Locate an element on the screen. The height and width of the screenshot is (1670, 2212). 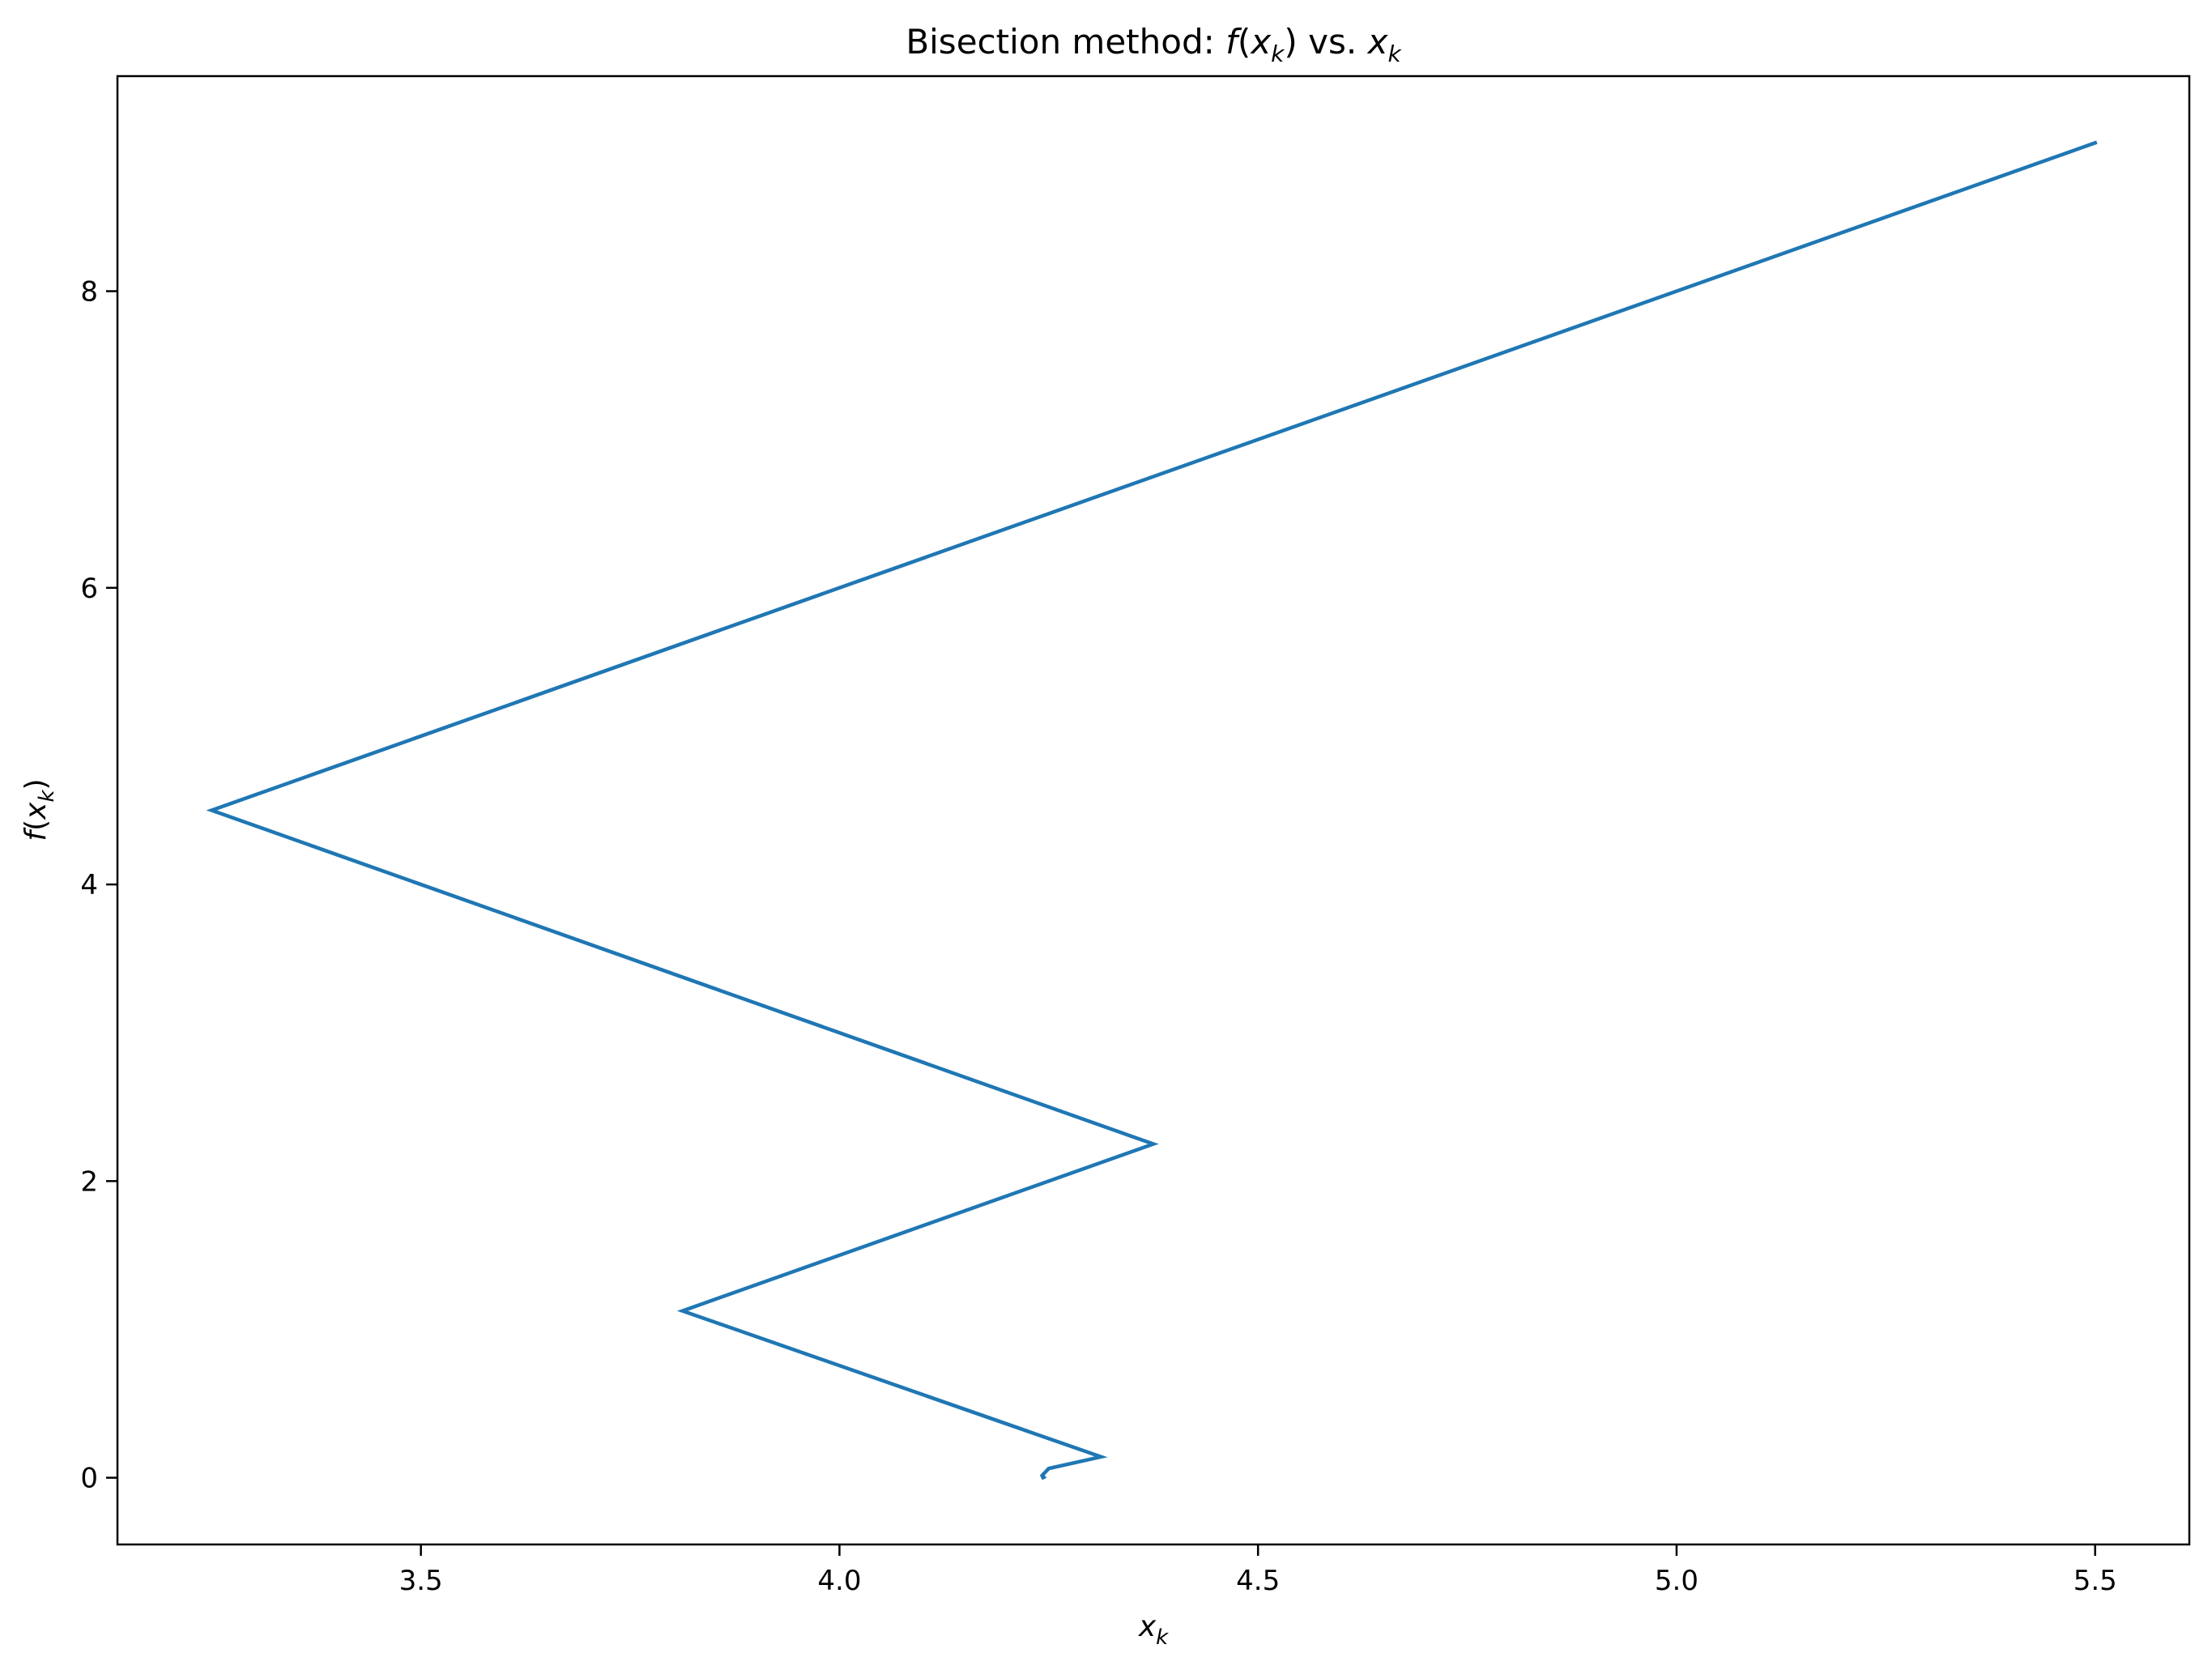
y-tick-label: 0 is located at coordinates (89, 1479).